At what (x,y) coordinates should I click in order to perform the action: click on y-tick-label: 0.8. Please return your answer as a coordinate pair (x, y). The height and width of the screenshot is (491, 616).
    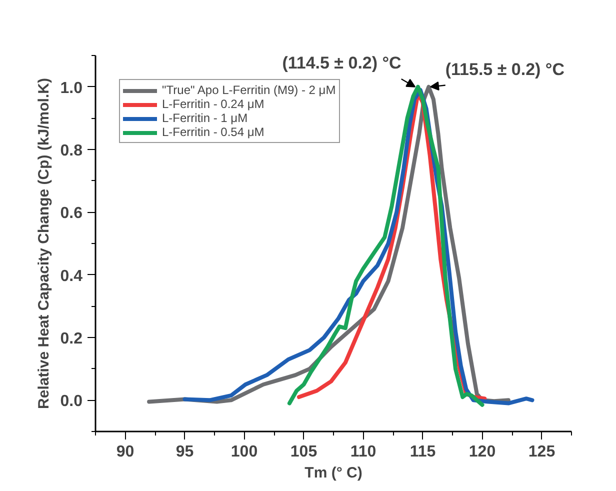
    Looking at the image, I should click on (71, 151).